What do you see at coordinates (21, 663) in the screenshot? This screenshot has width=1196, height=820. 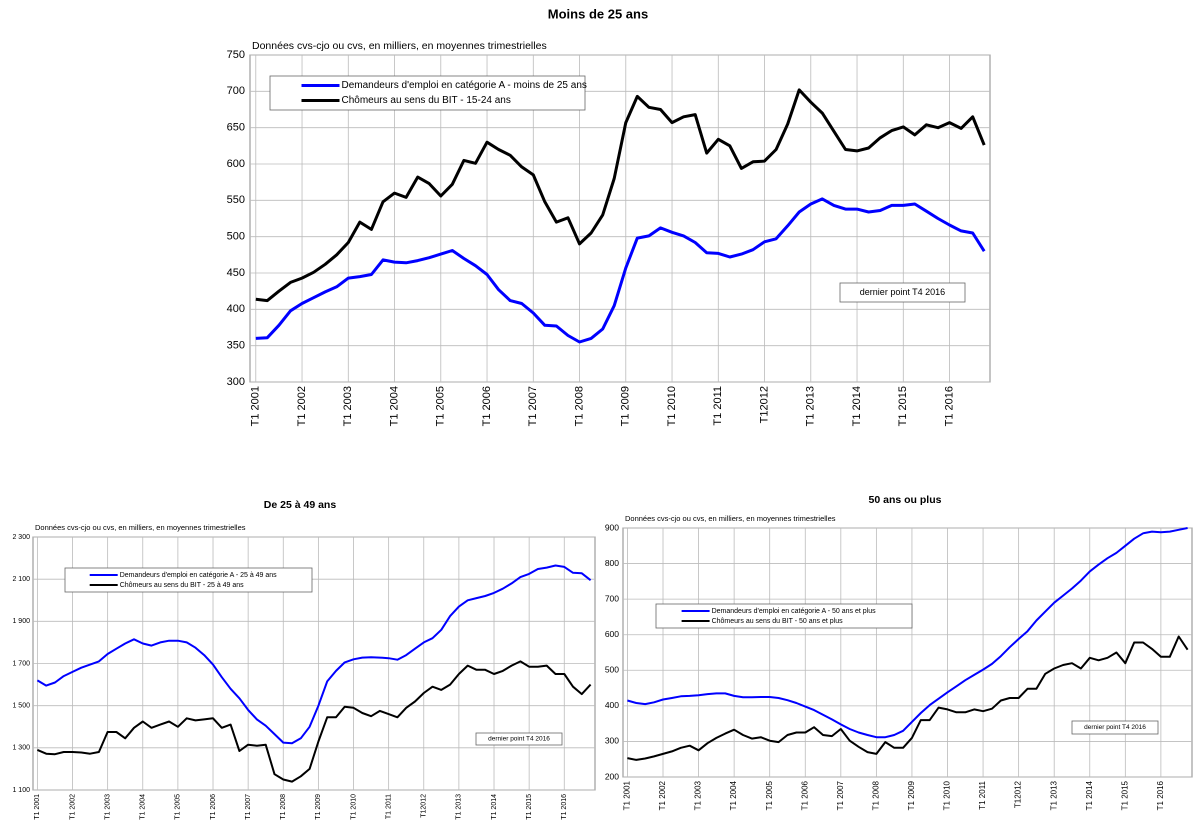 I see `y-tick-label: 1 700` at bounding box center [21, 663].